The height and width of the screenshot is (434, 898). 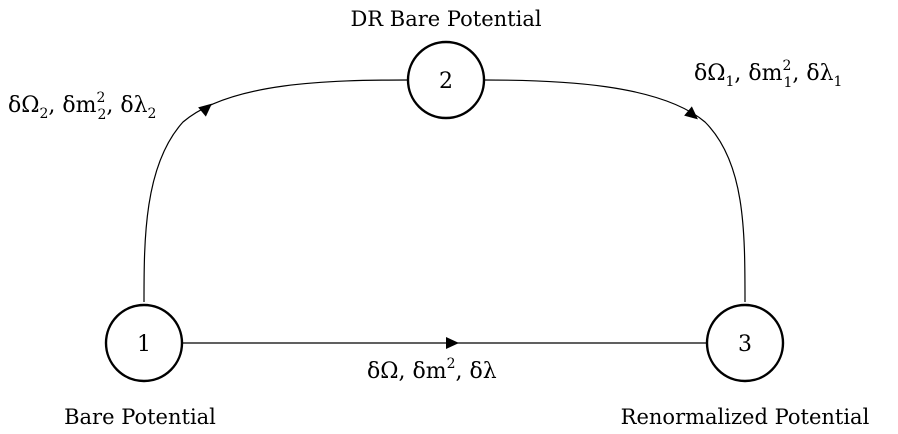 What do you see at coordinates (152, 114) in the screenshot?
I see `edge-1-to-2-part-sub-c: 2` at bounding box center [152, 114].